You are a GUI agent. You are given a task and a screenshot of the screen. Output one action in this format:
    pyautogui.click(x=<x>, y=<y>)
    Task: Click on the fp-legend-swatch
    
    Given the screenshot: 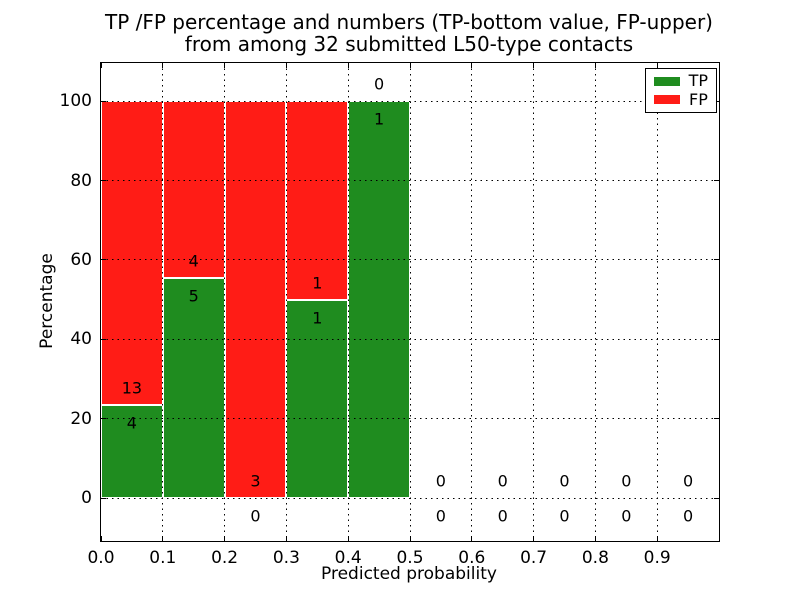 What is the action you would take?
    pyautogui.click(x=667, y=100)
    